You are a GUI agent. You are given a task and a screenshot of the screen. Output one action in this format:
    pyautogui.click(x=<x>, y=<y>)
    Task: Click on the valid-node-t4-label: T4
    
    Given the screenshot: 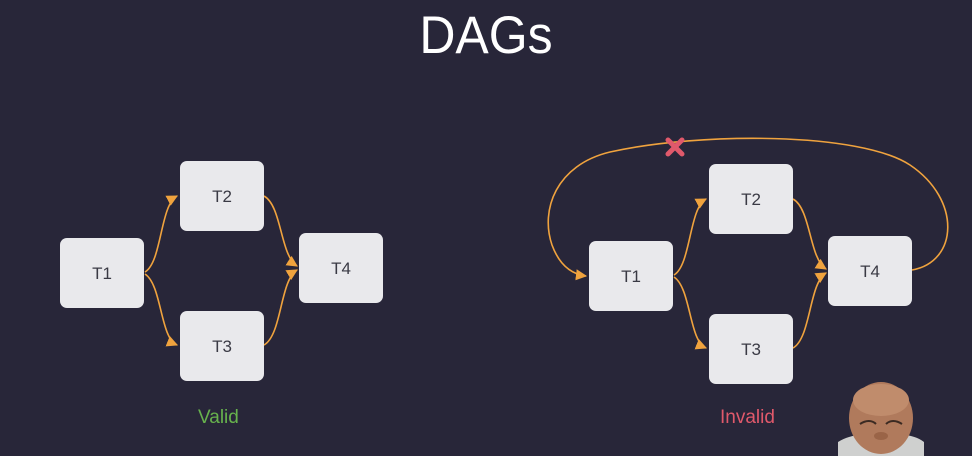 What is the action you would take?
    pyautogui.click(x=341, y=268)
    